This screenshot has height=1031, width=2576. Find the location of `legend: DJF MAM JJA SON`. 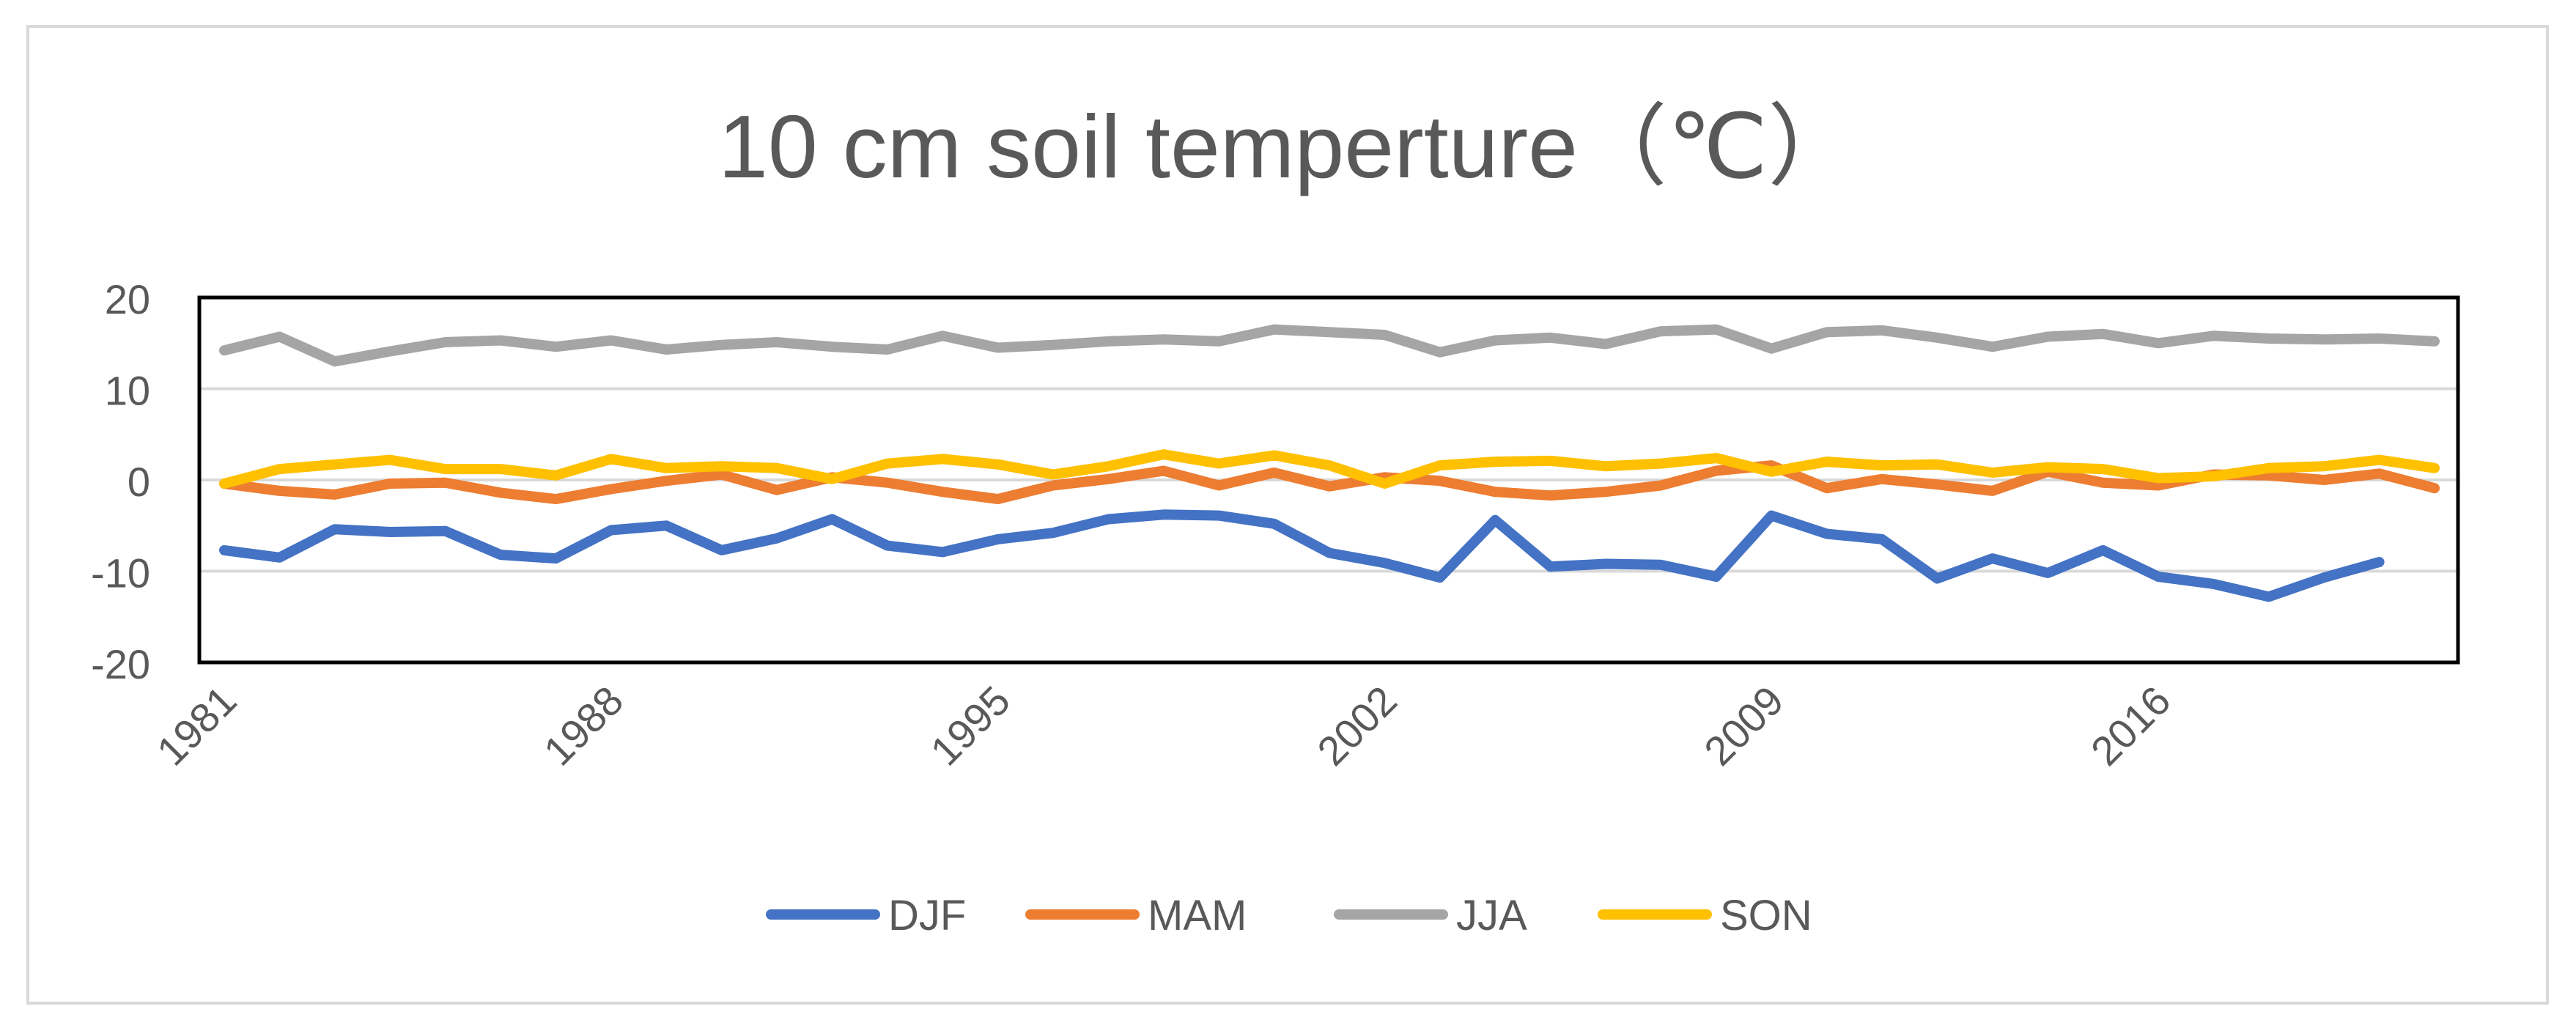

legend: DJF MAM JJA SON is located at coordinates (1289, 915).